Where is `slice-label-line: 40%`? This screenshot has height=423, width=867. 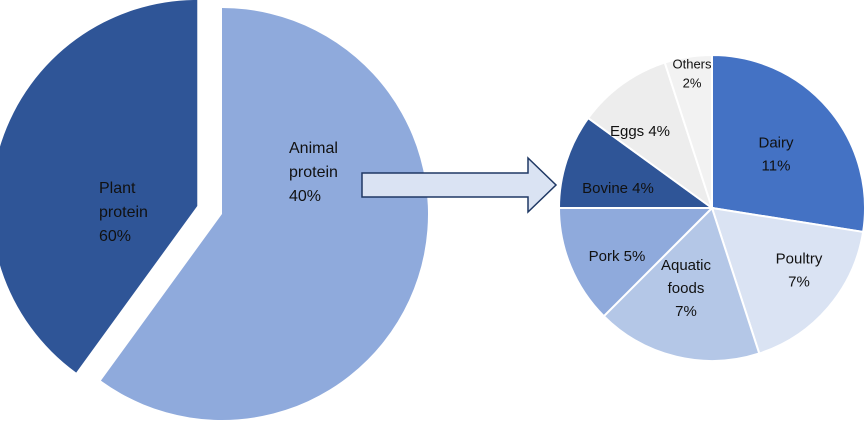 slice-label-line: 40% is located at coordinates (305, 196).